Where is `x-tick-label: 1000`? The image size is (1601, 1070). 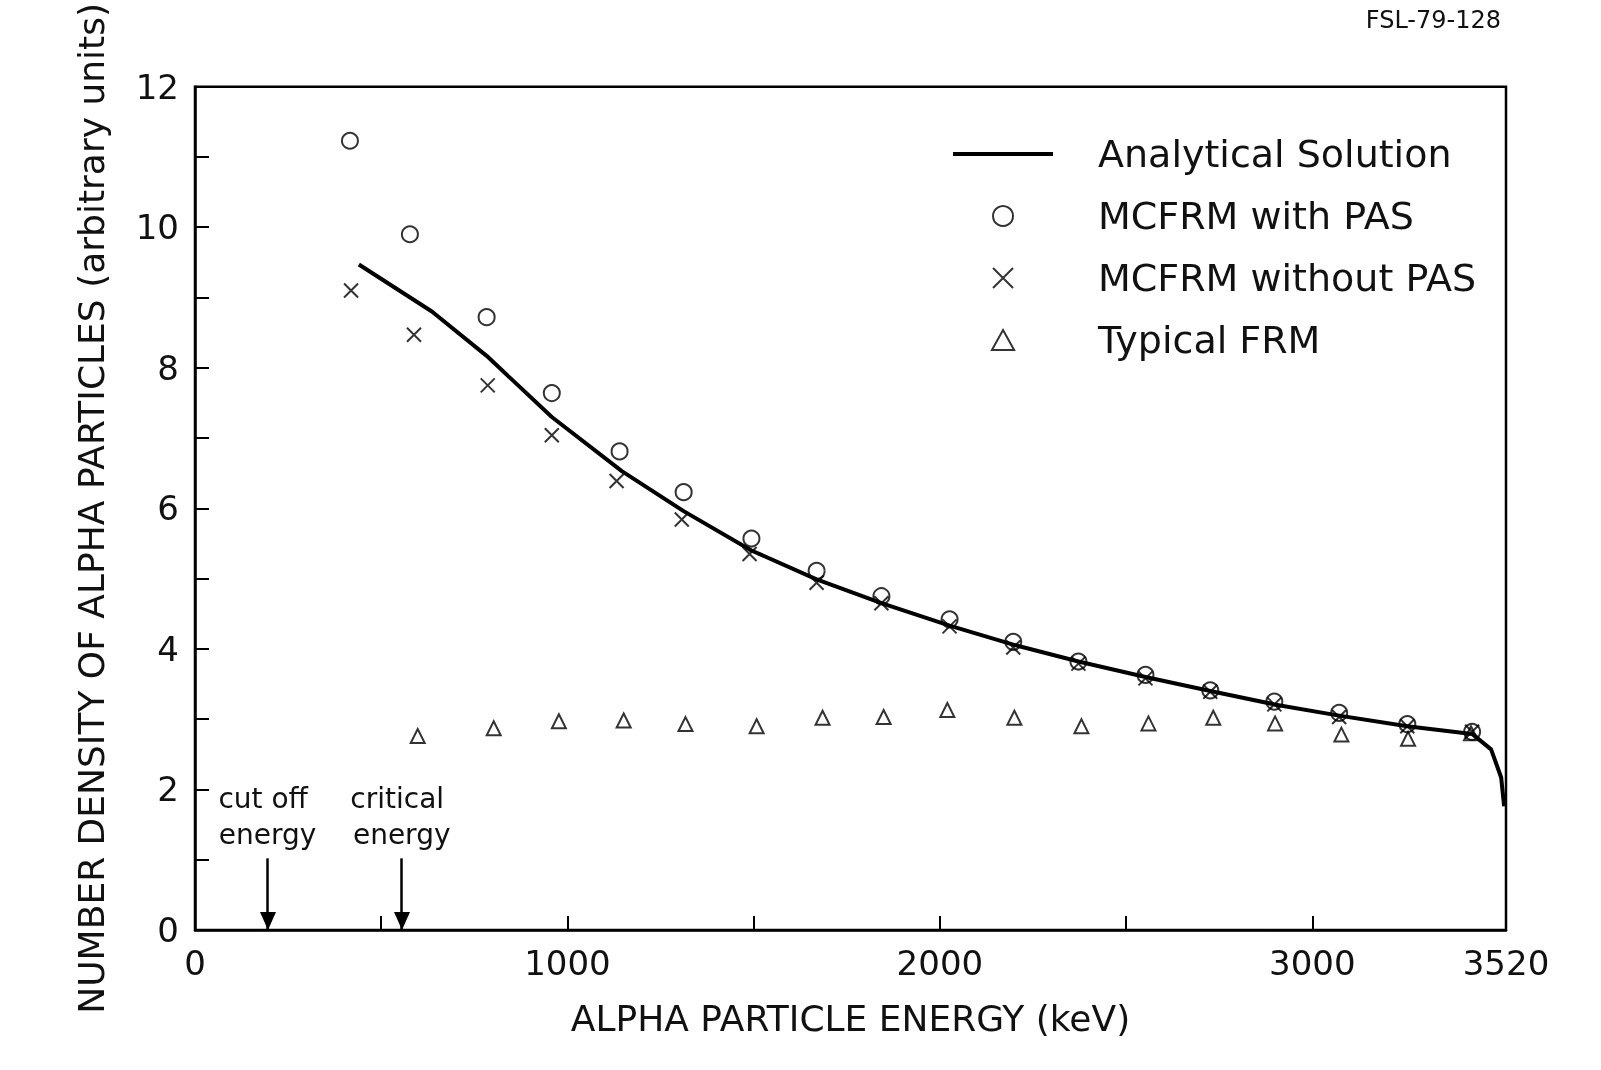 x-tick-label: 1000 is located at coordinates (567, 963).